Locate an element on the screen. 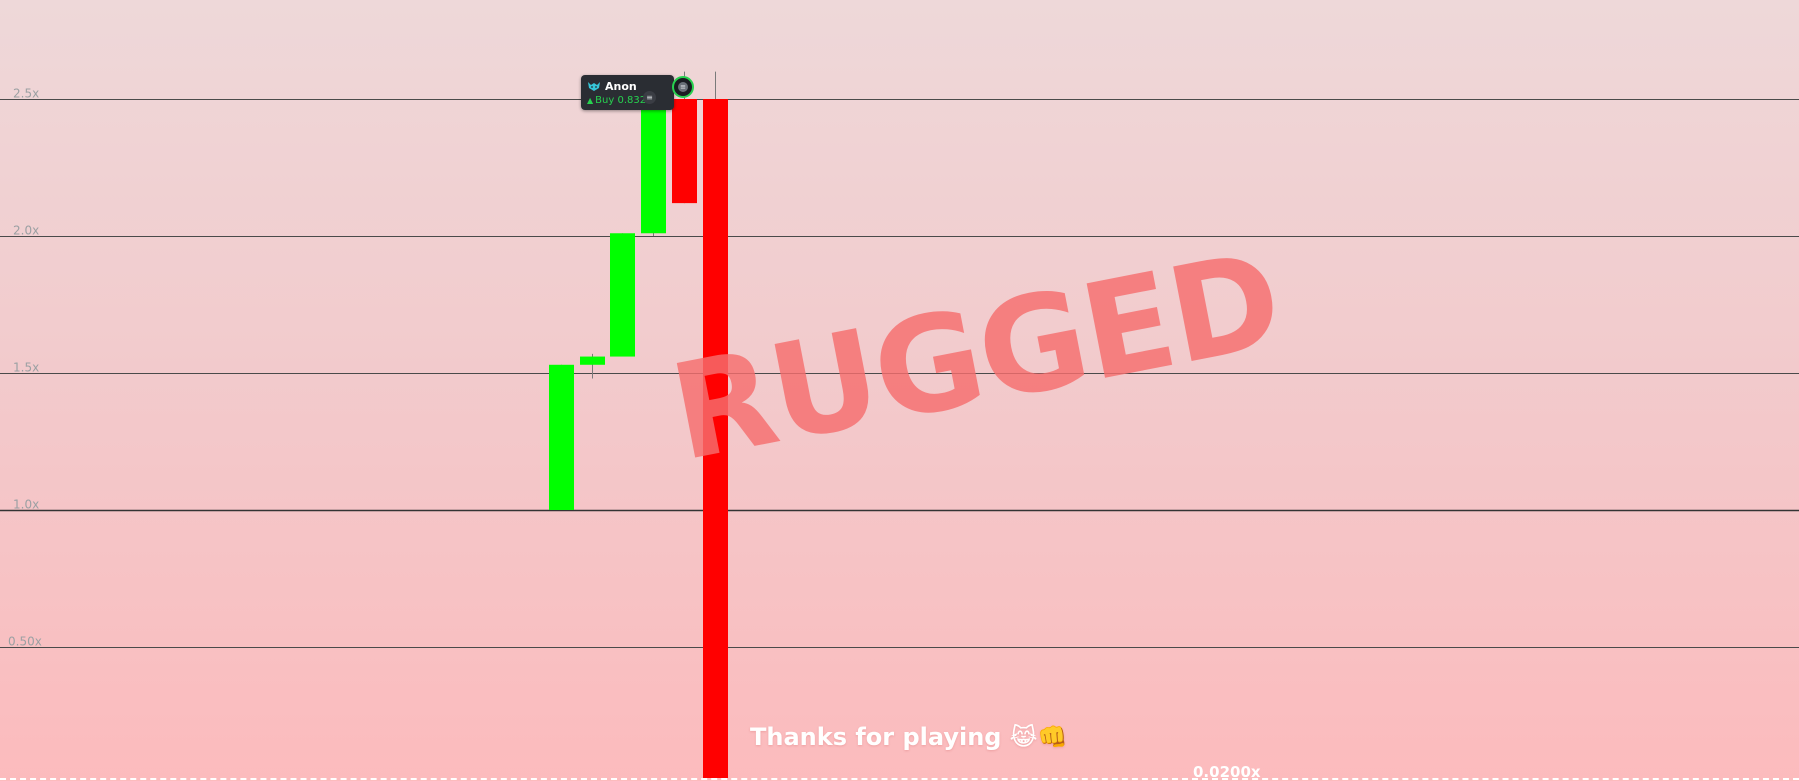  wolf-icon is located at coordinates (594, 86).